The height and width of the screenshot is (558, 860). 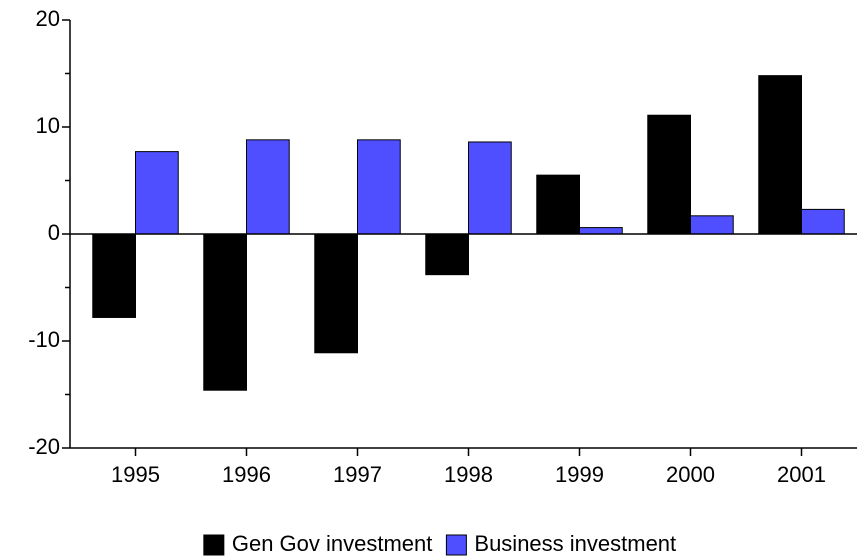 What do you see at coordinates (135, 474) in the screenshot?
I see `x-tick-label: 1995` at bounding box center [135, 474].